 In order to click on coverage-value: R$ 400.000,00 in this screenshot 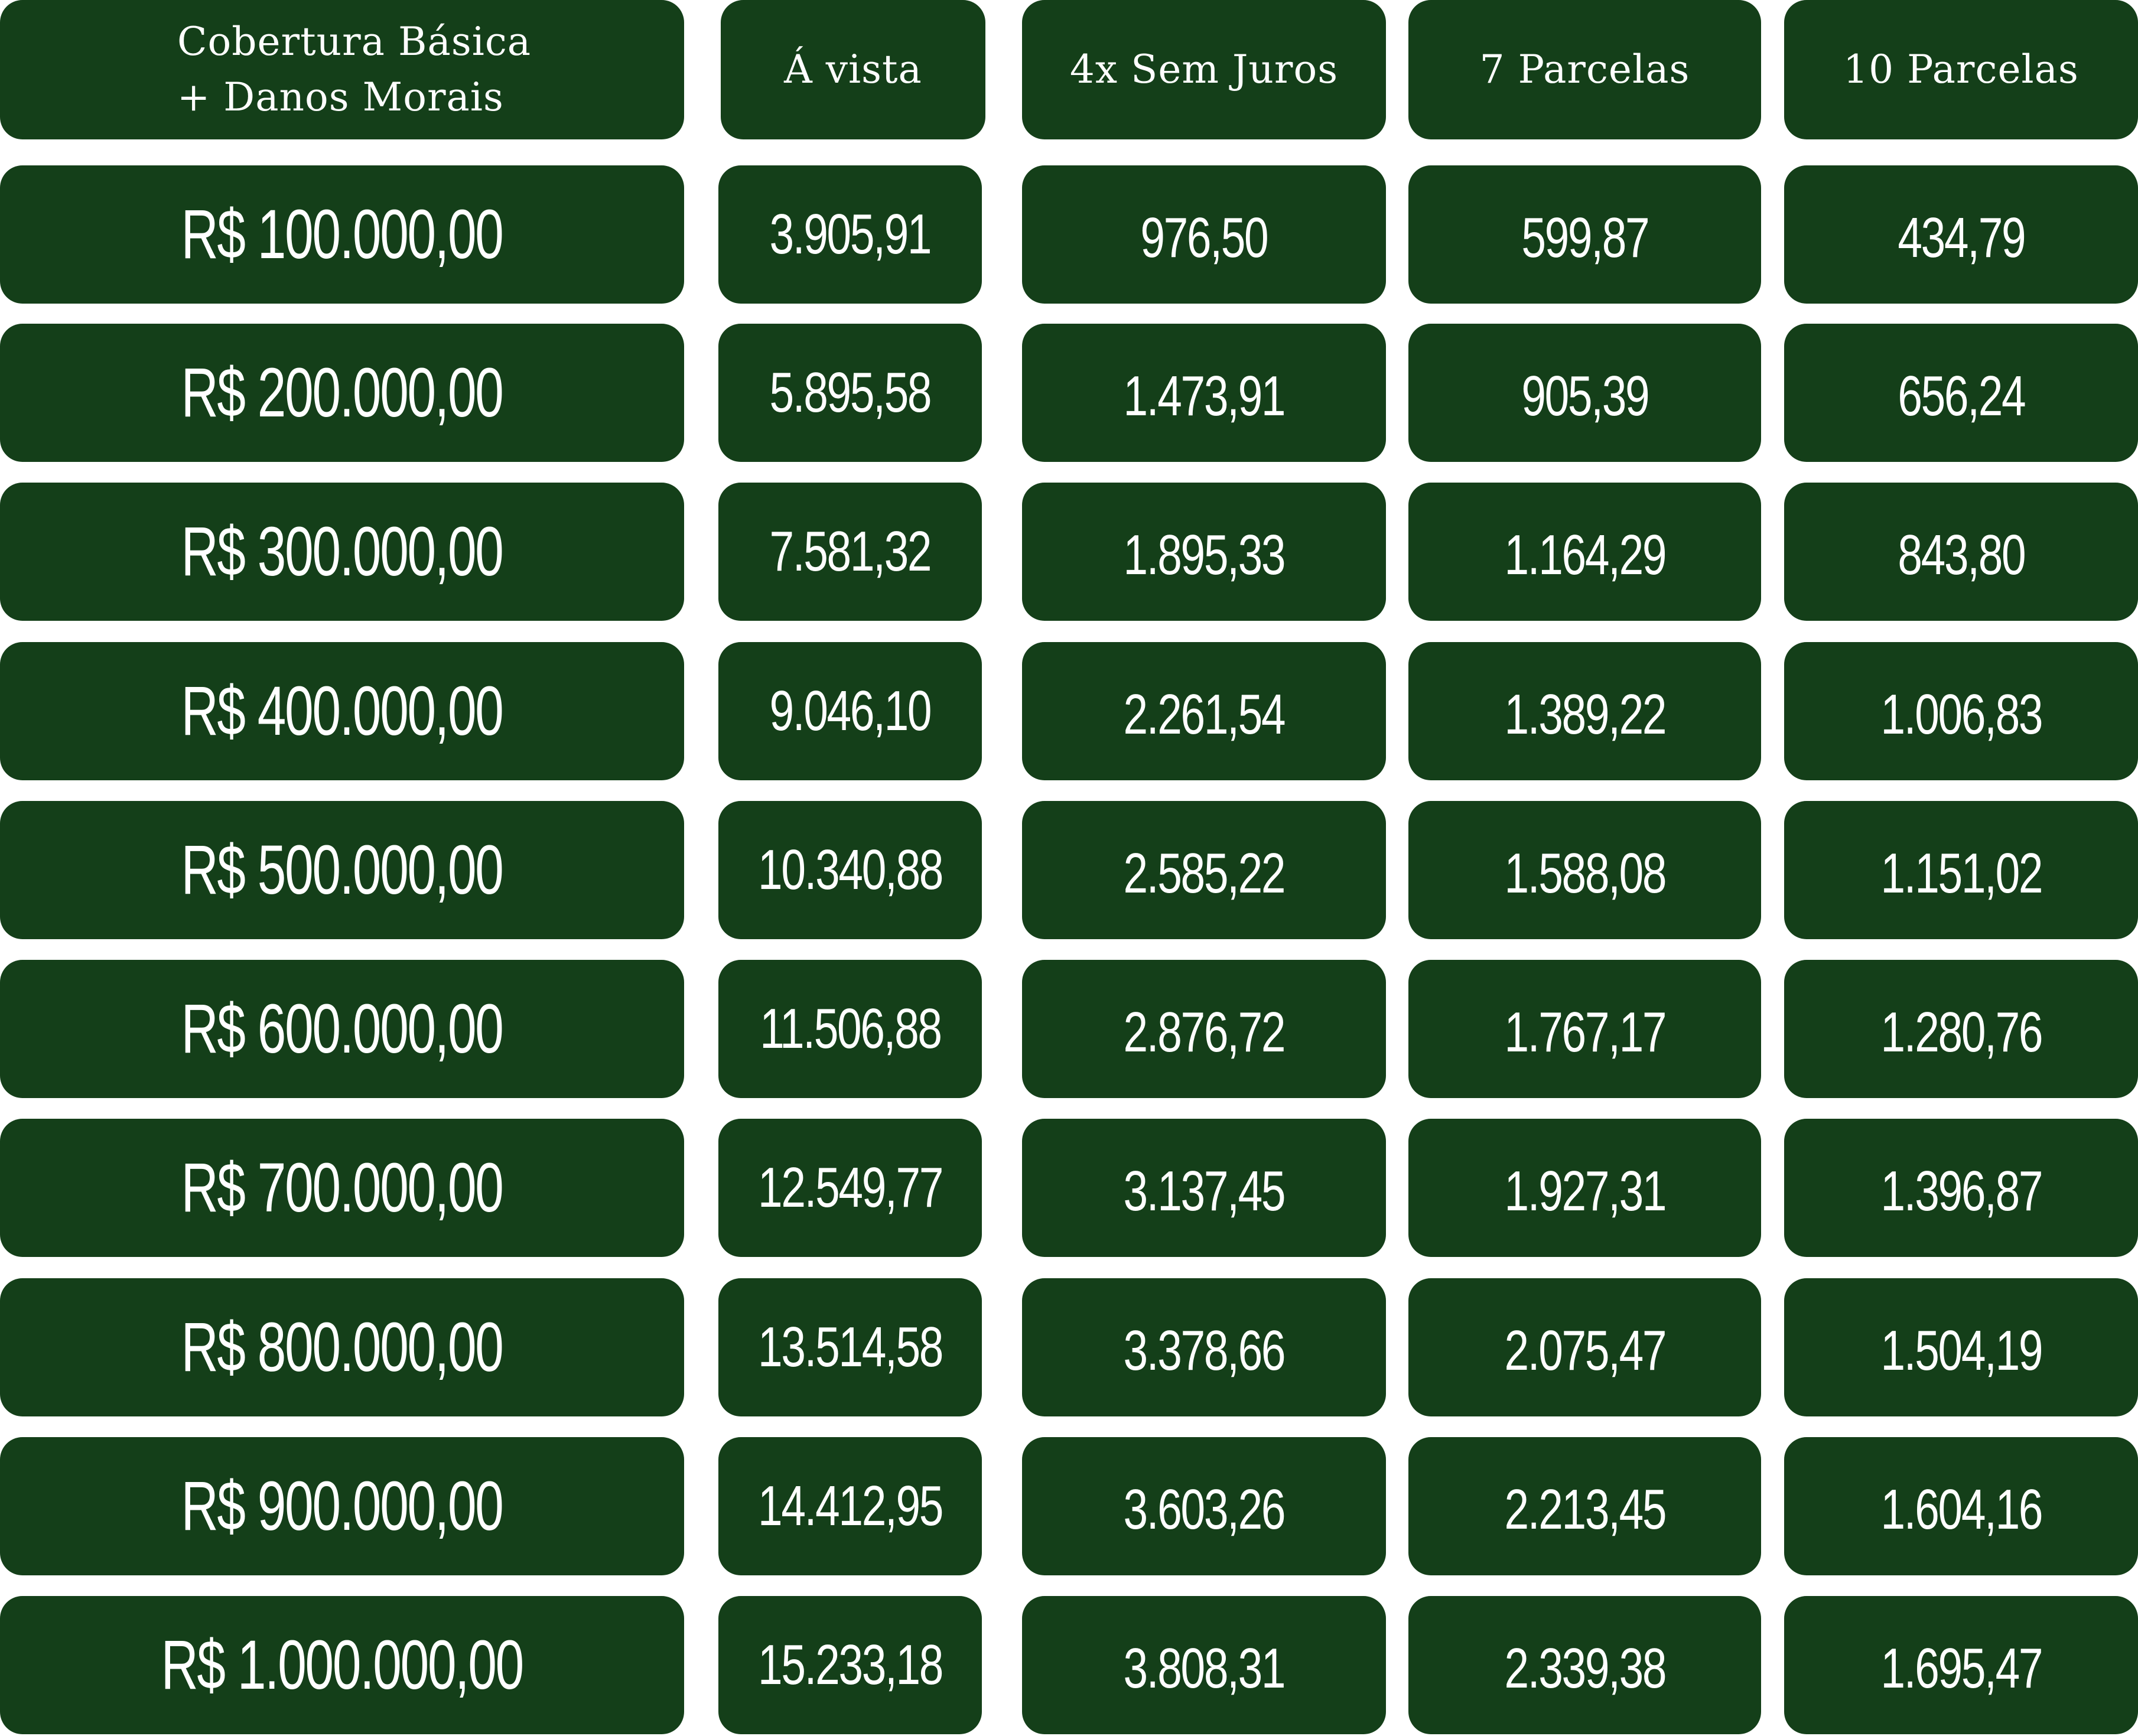, I will do `click(342, 711)`.